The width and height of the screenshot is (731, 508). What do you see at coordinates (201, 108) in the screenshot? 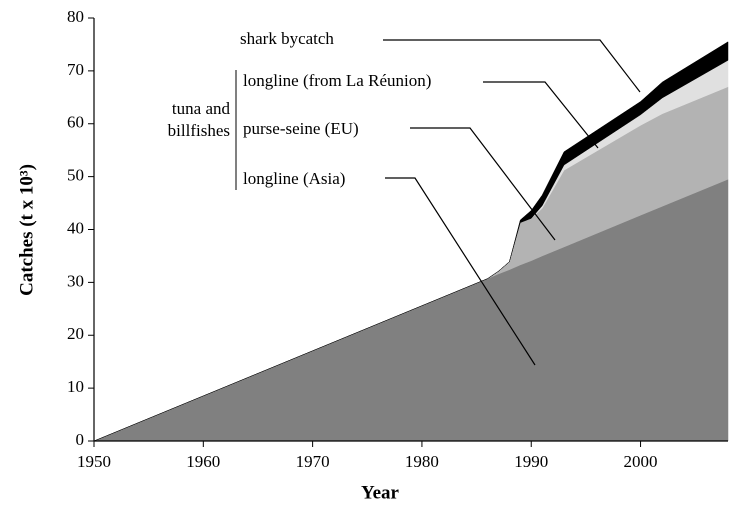
I see `group-label: tuna and` at bounding box center [201, 108].